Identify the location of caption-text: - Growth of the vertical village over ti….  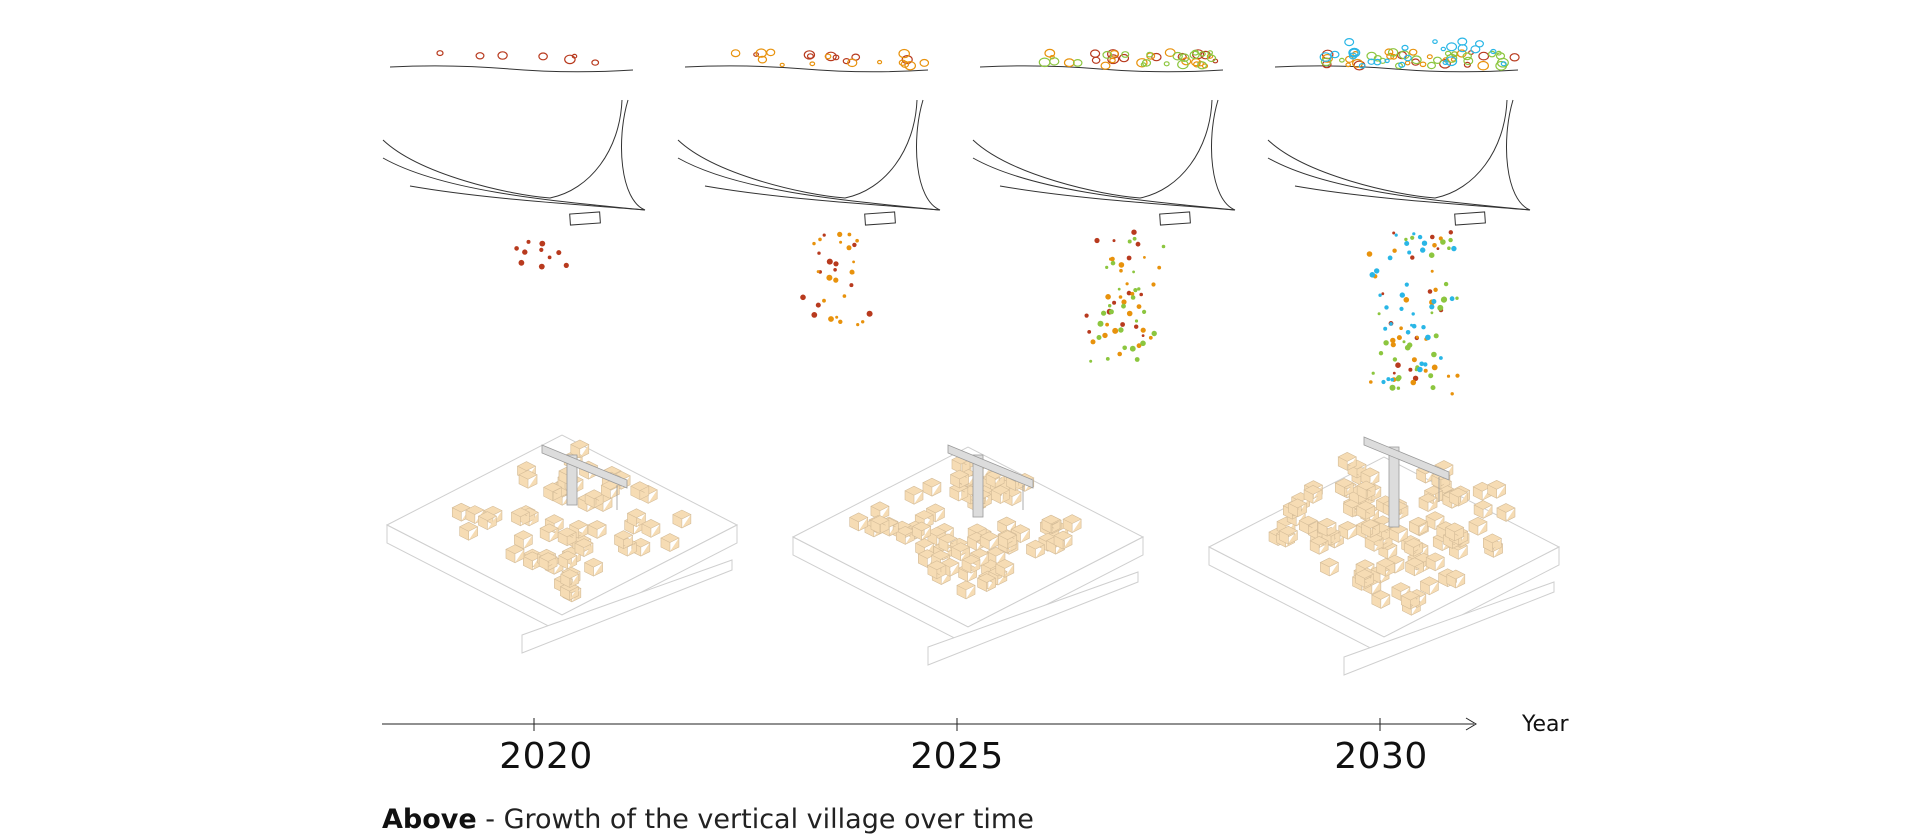
(759, 819).